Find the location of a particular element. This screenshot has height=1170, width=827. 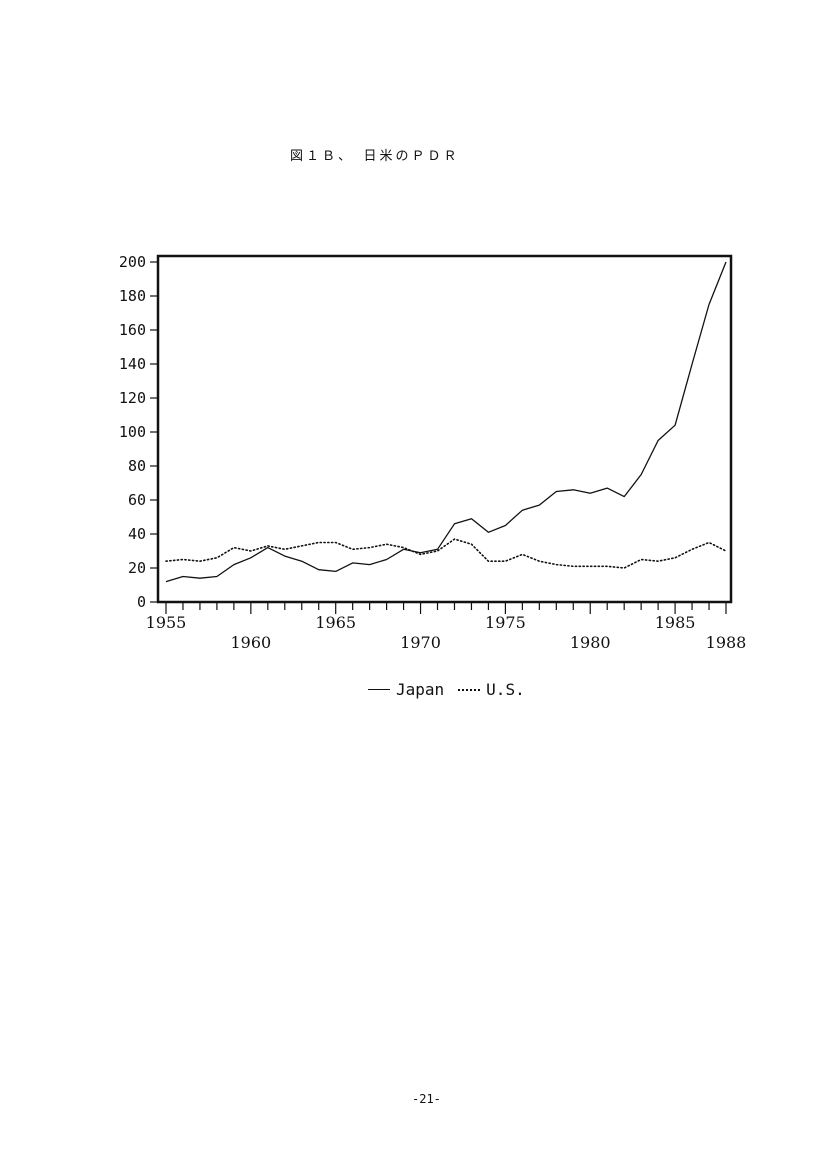

y-tick-label: 160 is located at coordinates (132, 330).